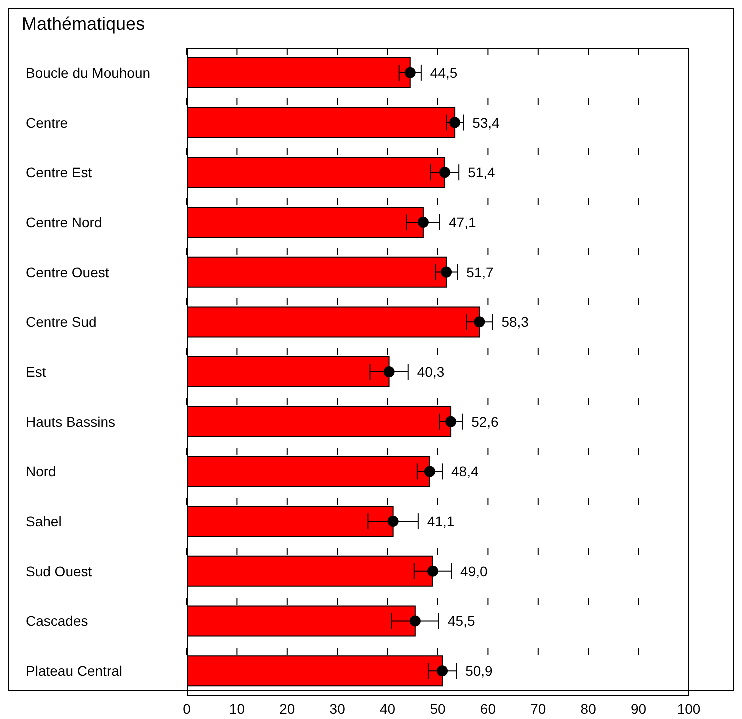 The image size is (742, 719). What do you see at coordinates (388, 708) in the screenshot?
I see `x-tick-label: 40` at bounding box center [388, 708].